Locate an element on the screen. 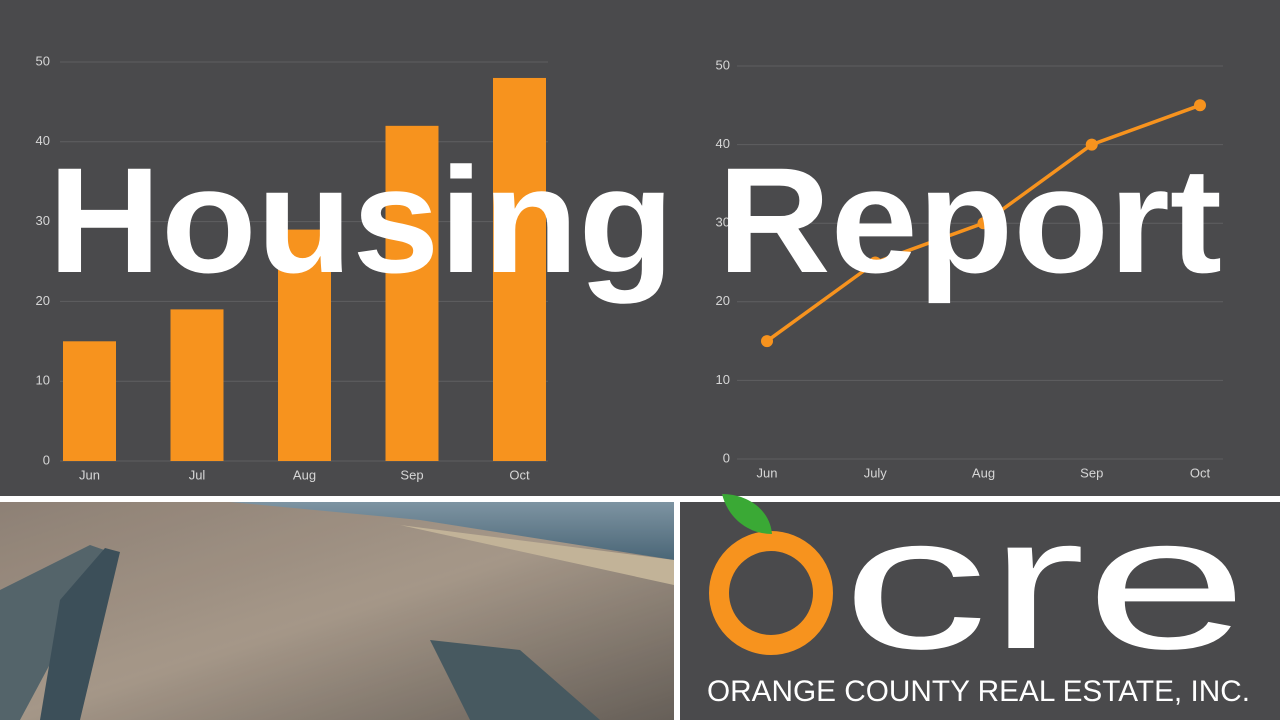 This screenshot has height=720, width=1280. x-tick-label: Jul is located at coordinates (197, 474).